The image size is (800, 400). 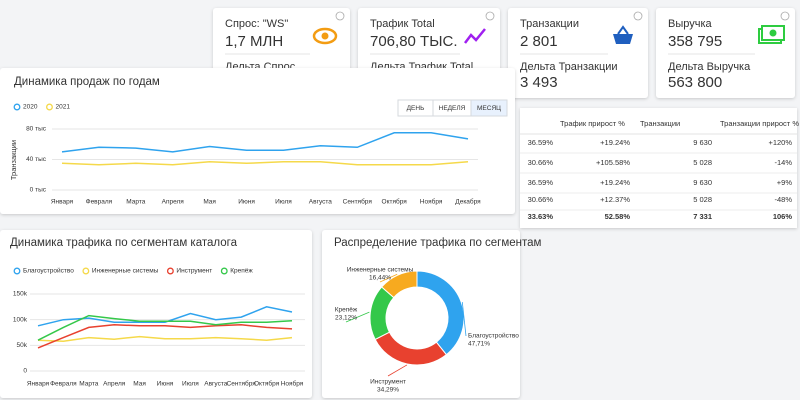 I want to click on card-title: Трафик Total, so click(x=402, y=24).